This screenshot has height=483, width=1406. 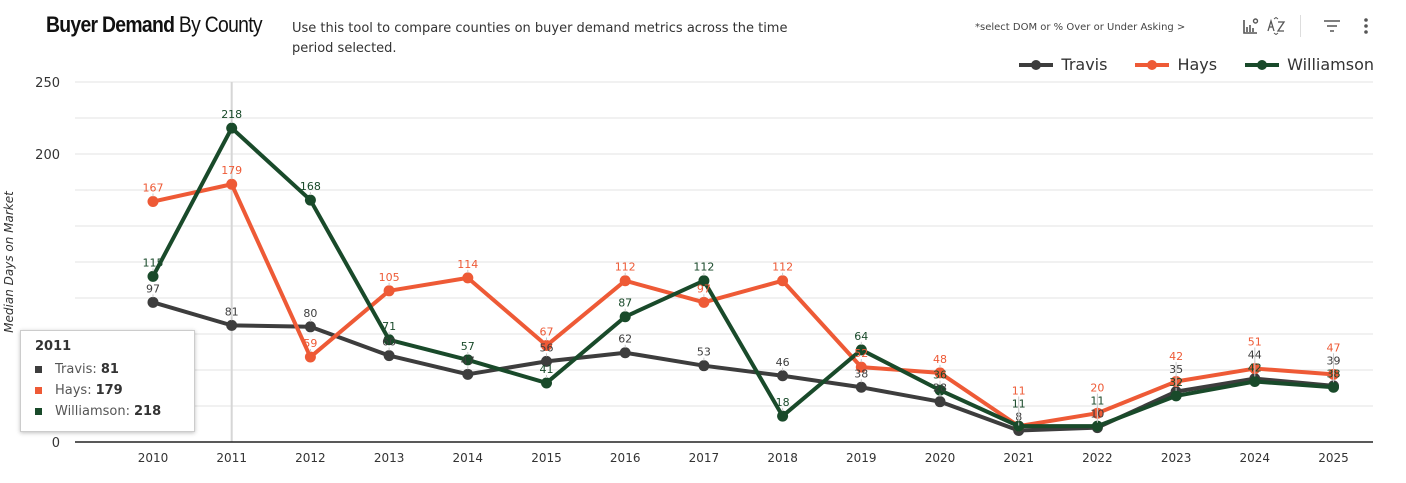 I want to click on y-tick-label: 200, so click(x=47, y=155).